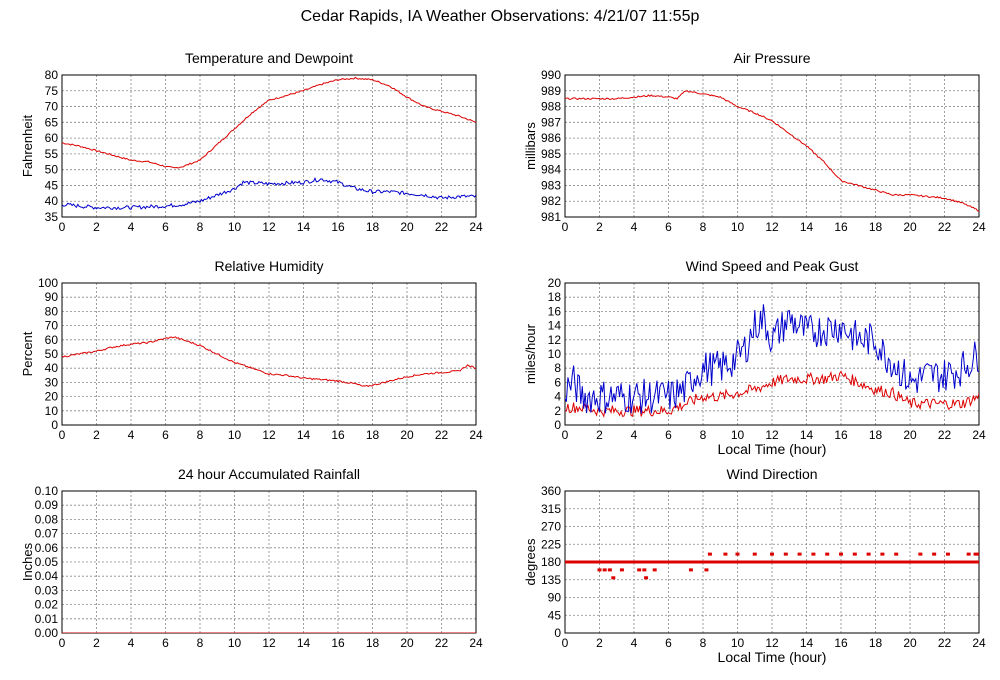 This screenshot has height=680, width=1000. I want to click on y-tick-label: 10, so click(555, 354).